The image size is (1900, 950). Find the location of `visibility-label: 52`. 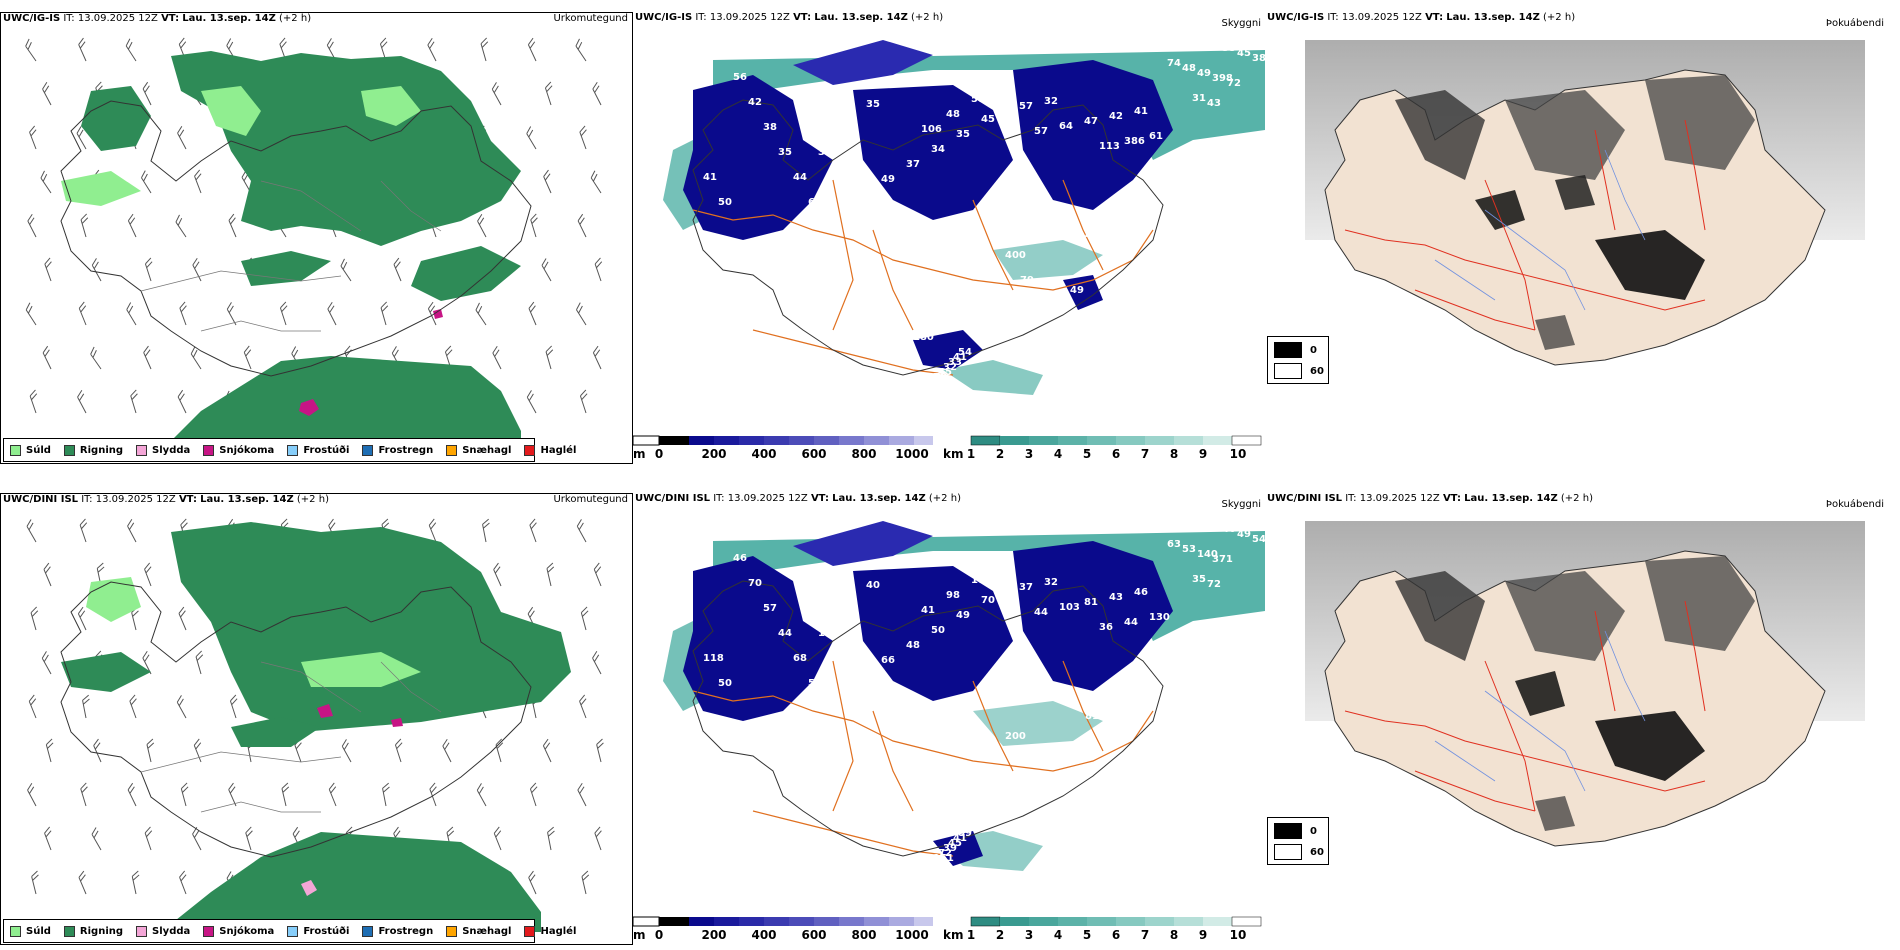

visibility-label: 52 is located at coordinates (962, 726).